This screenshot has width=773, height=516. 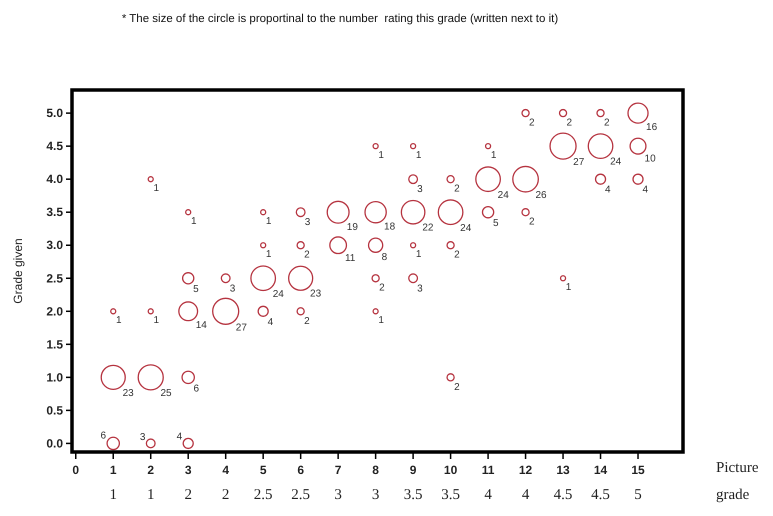 What do you see at coordinates (385, 258) in the screenshot?
I see `data-label: 8` at bounding box center [385, 258].